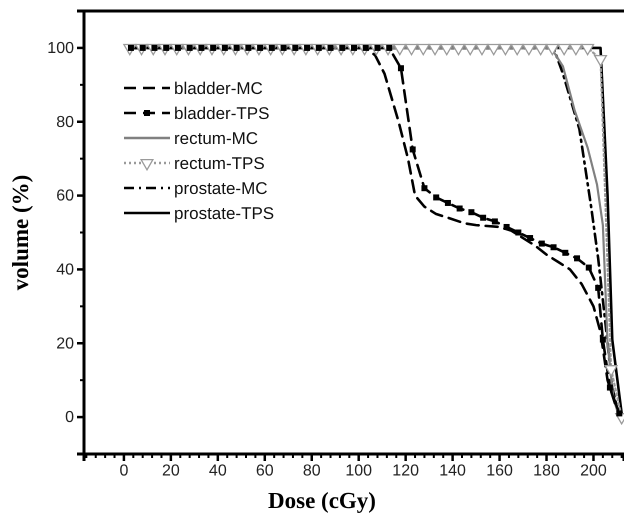 This screenshot has width=624, height=517. Describe the element at coordinates (222, 113) in the screenshot. I see `legend-label: bladder-TPS` at that location.